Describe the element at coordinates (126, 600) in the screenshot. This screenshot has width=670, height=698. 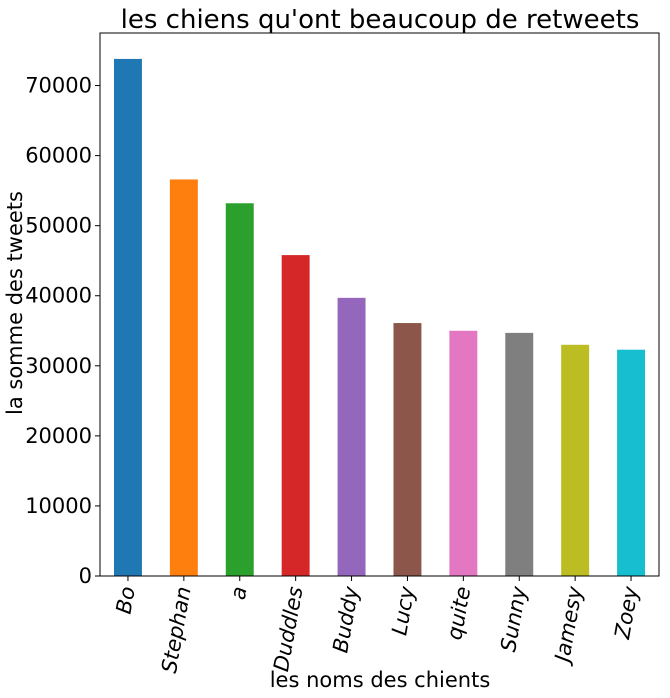
I see `x-tick-label: Bo` at that location.